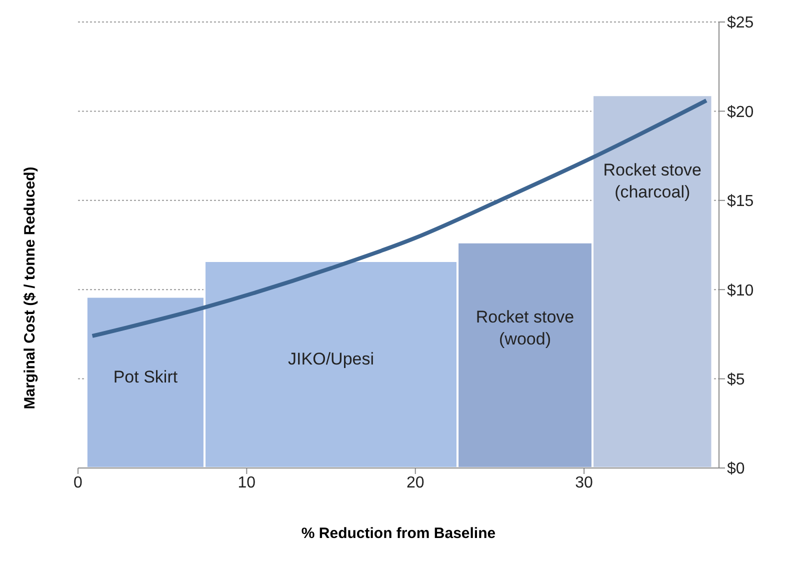  I want to click on x-tick-label: 30, so click(584, 483).